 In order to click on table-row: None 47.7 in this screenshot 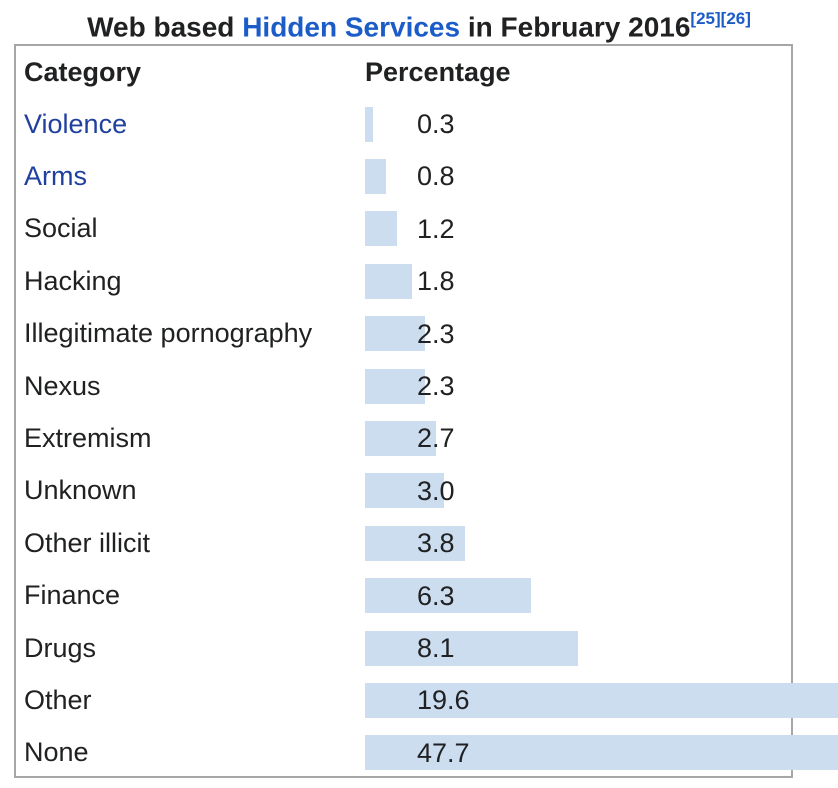, I will do `click(427, 753)`.